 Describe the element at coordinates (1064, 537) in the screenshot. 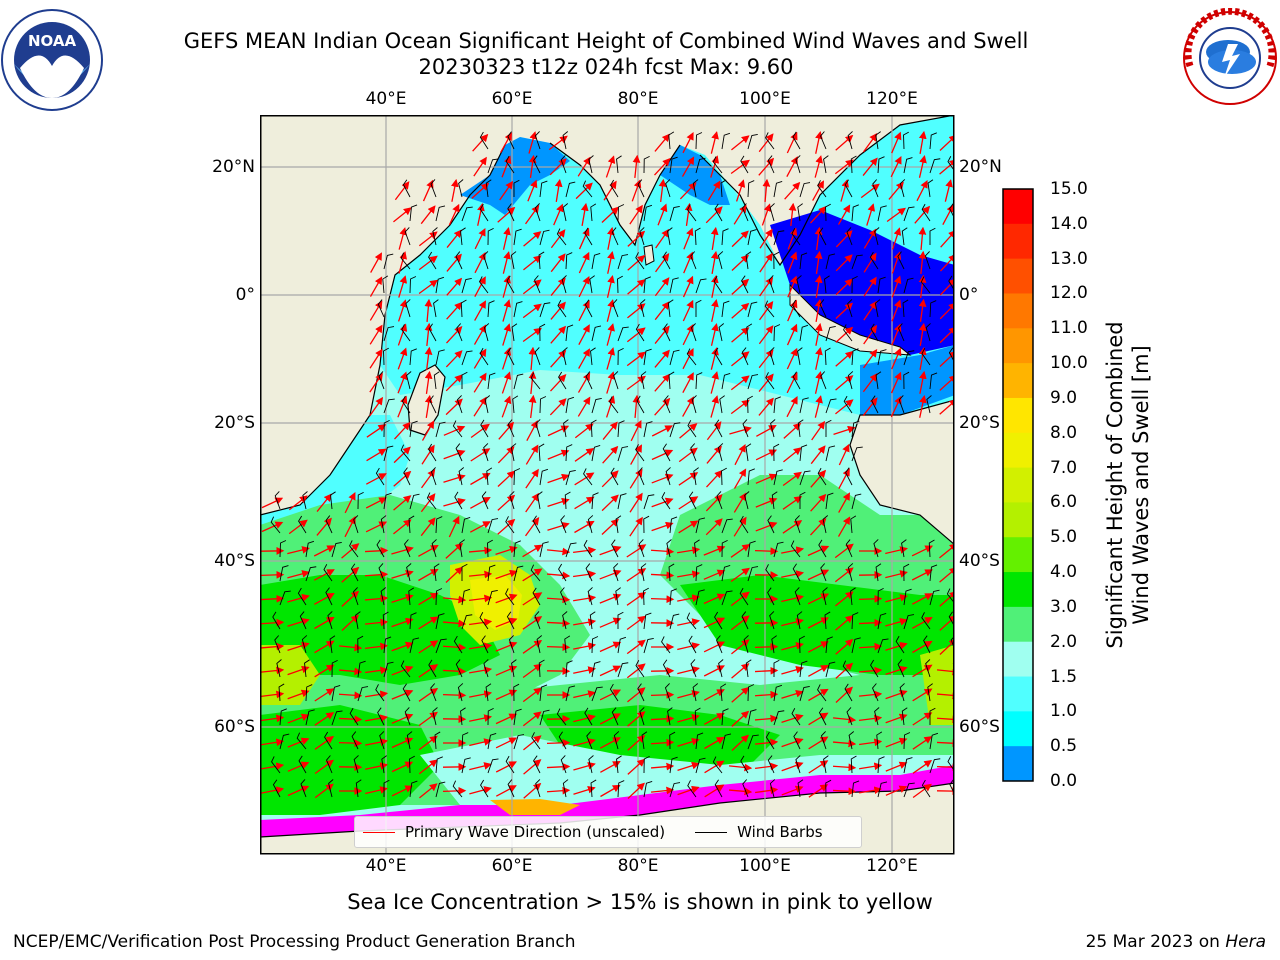

I see `colorbar-tick-label: 5.0` at that location.